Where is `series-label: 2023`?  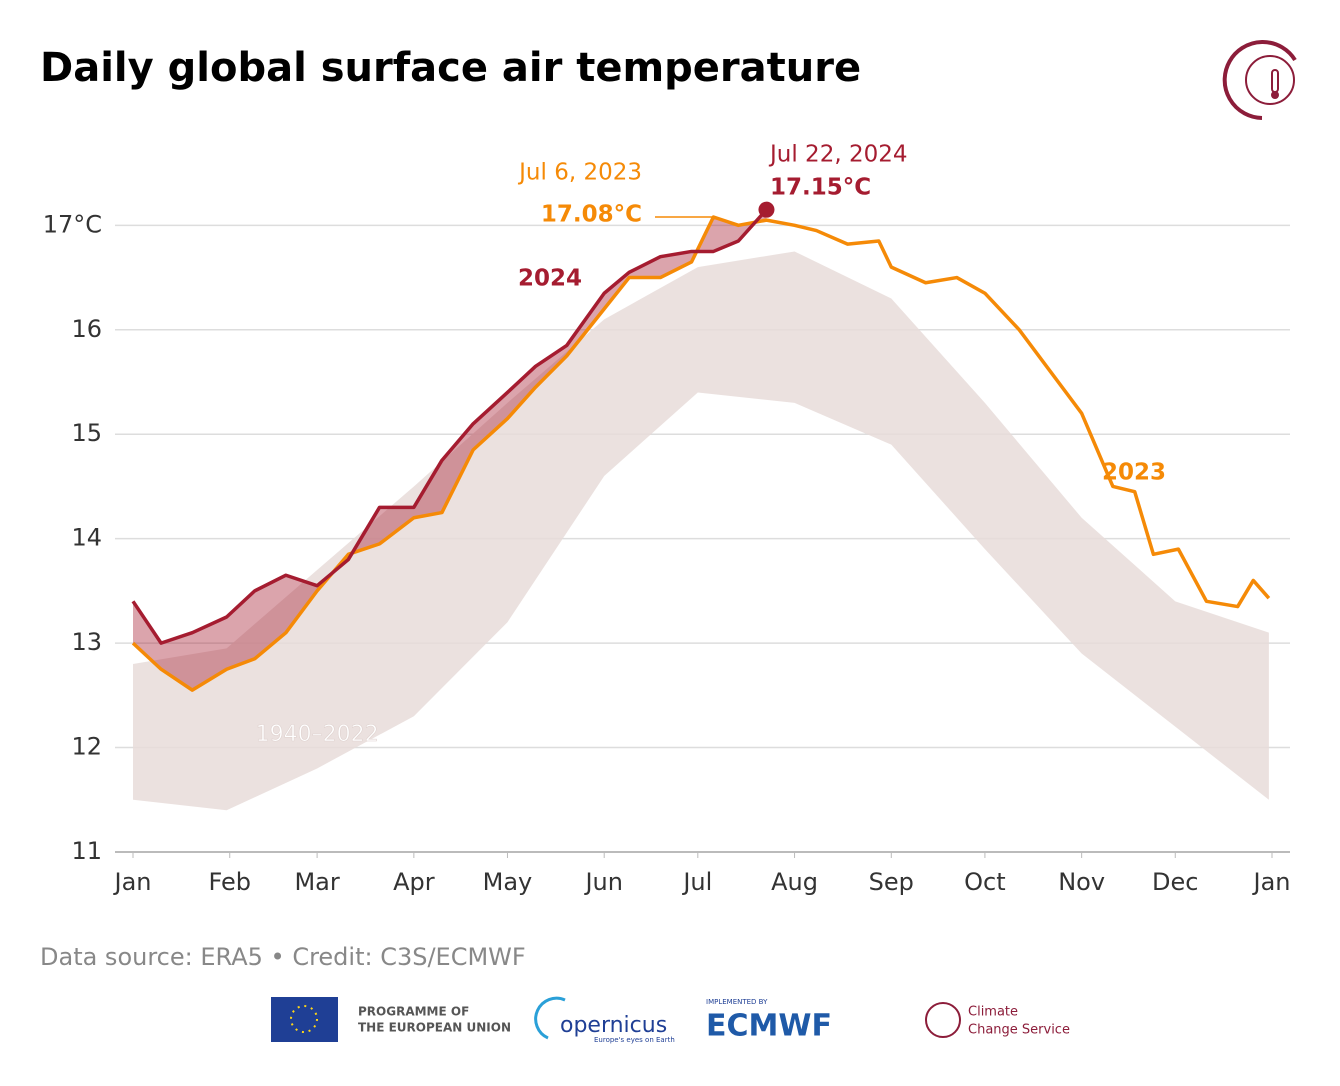
series-label: 2023 is located at coordinates (1134, 473).